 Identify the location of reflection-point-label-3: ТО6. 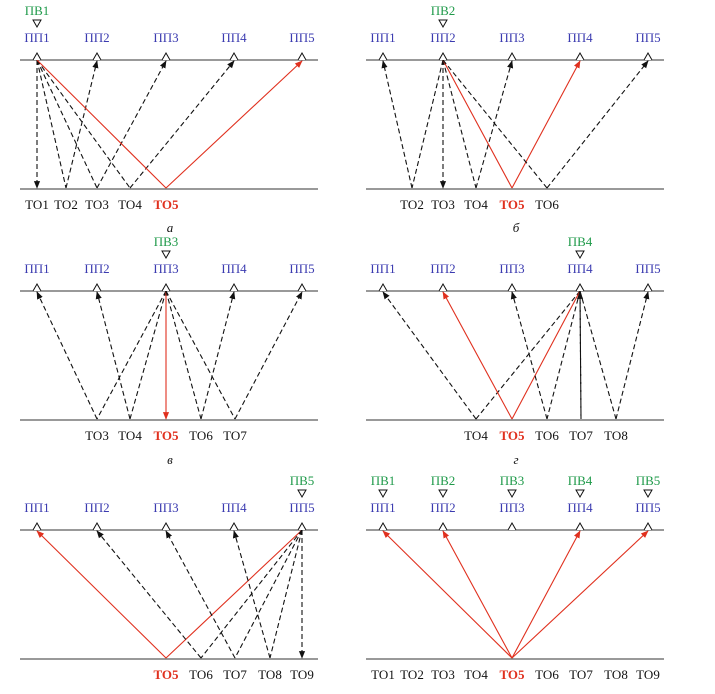
(547, 435).